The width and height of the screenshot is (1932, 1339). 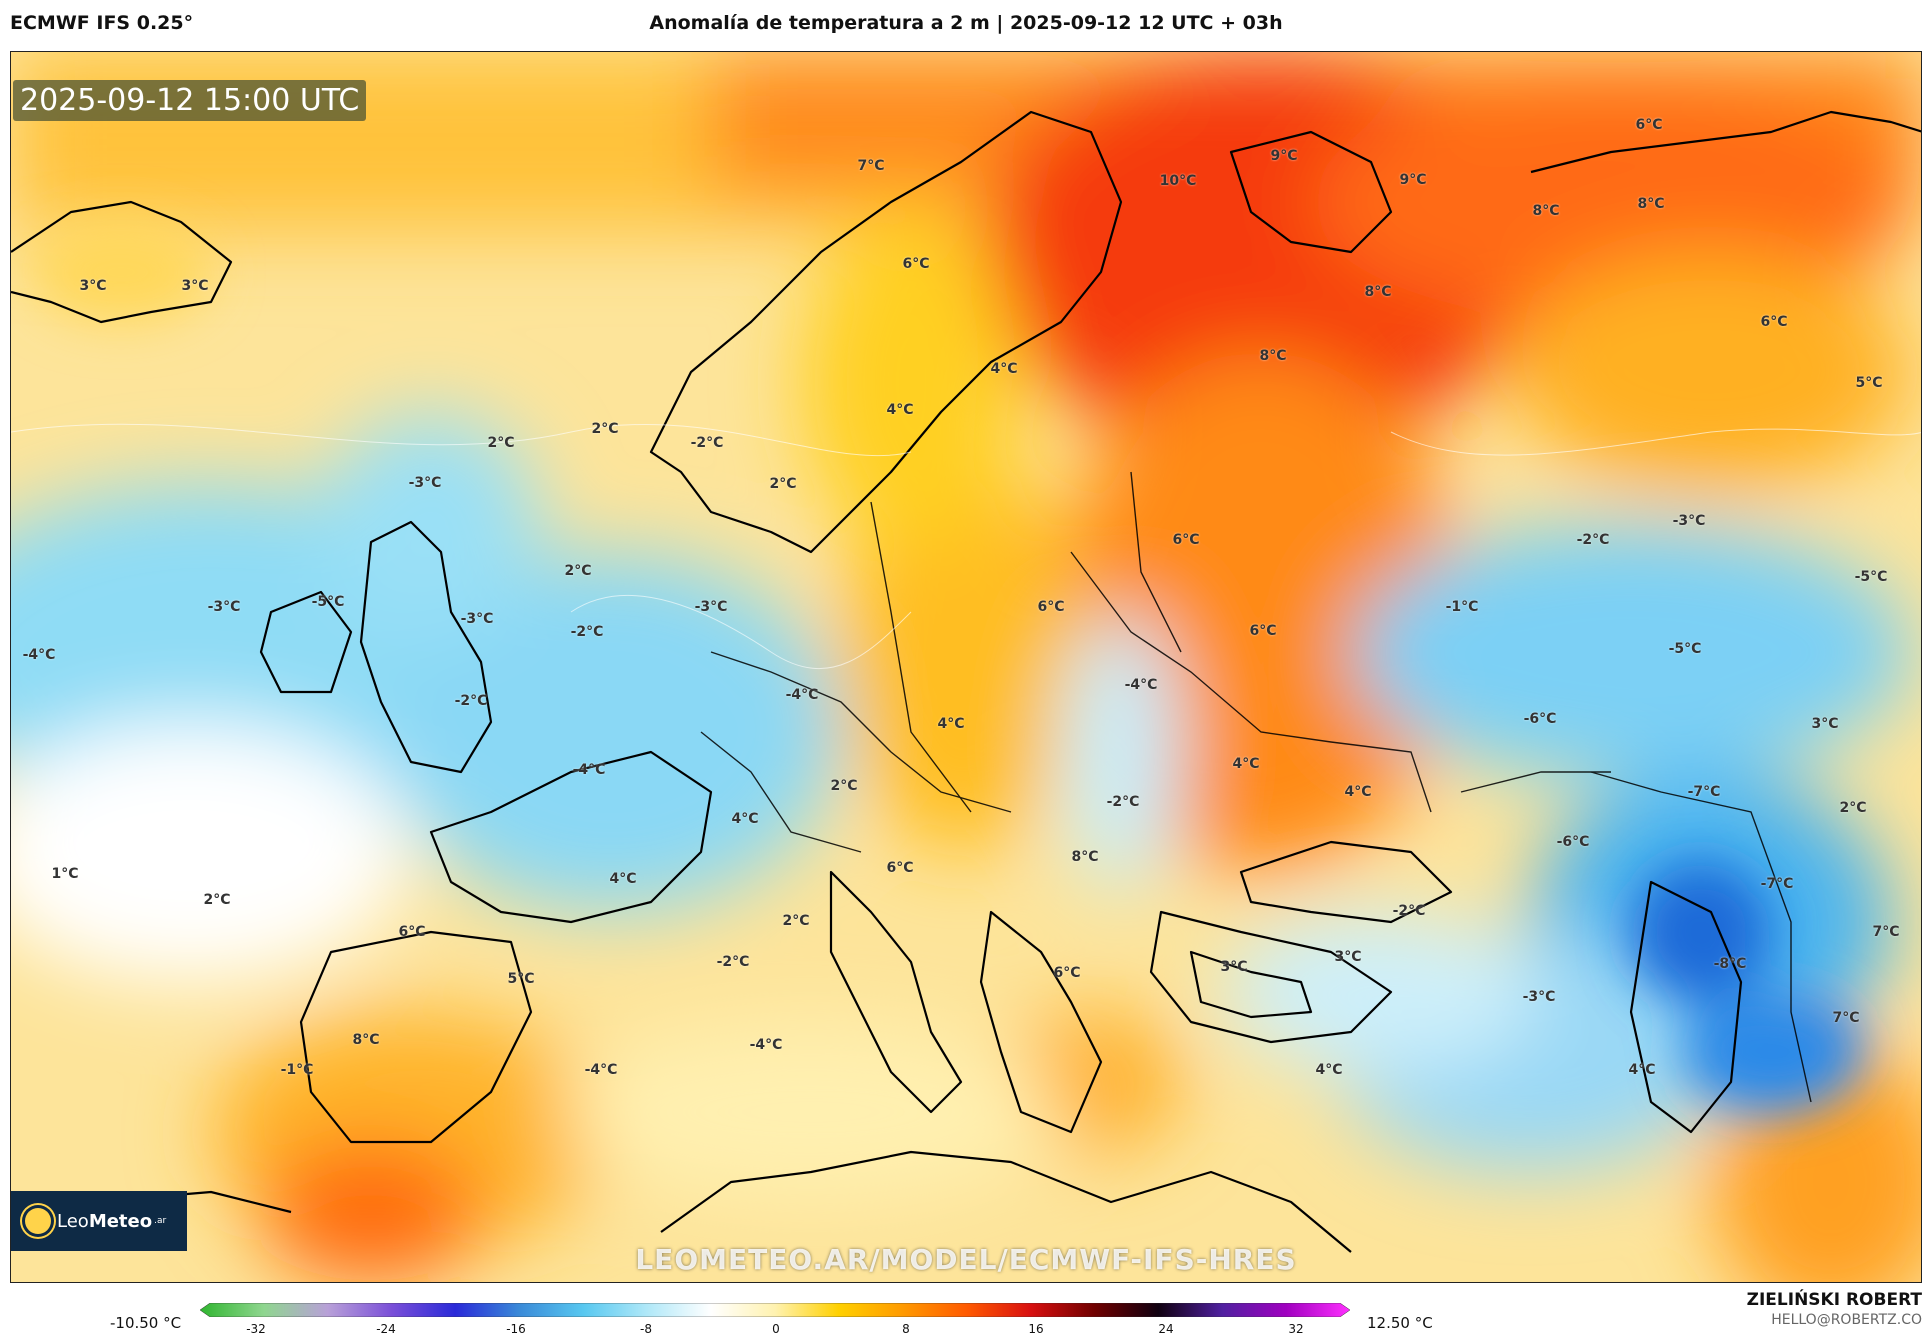 What do you see at coordinates (1400, 1323) in the screenshot?
I see `colorbar-max-label: 12.50 °C` at bounding box center [1400, 1323].